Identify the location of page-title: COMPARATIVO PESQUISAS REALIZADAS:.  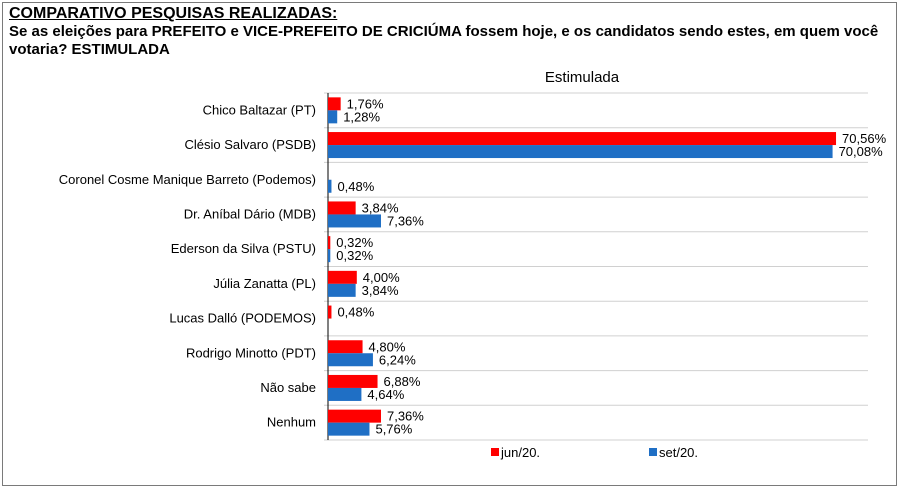
(173, 13).